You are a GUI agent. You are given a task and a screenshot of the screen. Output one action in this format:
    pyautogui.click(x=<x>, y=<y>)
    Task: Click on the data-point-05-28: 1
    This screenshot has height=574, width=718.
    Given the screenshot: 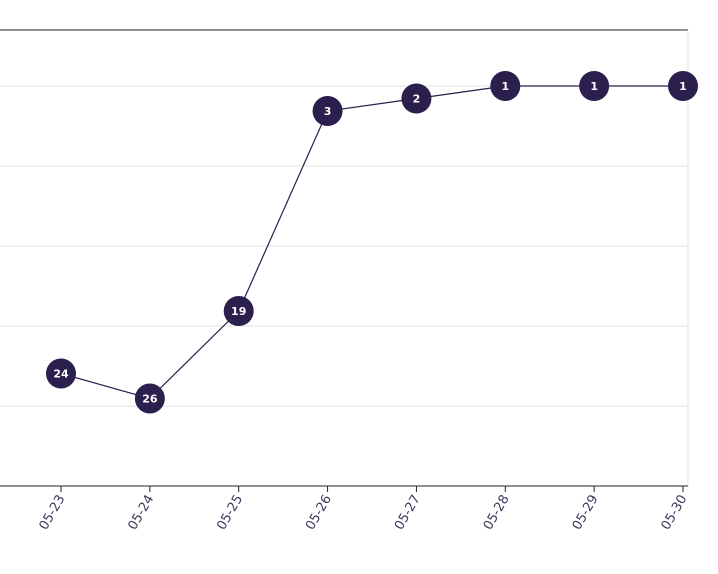 What is the action you would take?
    pyautogui.click(x=505, y=86)
    